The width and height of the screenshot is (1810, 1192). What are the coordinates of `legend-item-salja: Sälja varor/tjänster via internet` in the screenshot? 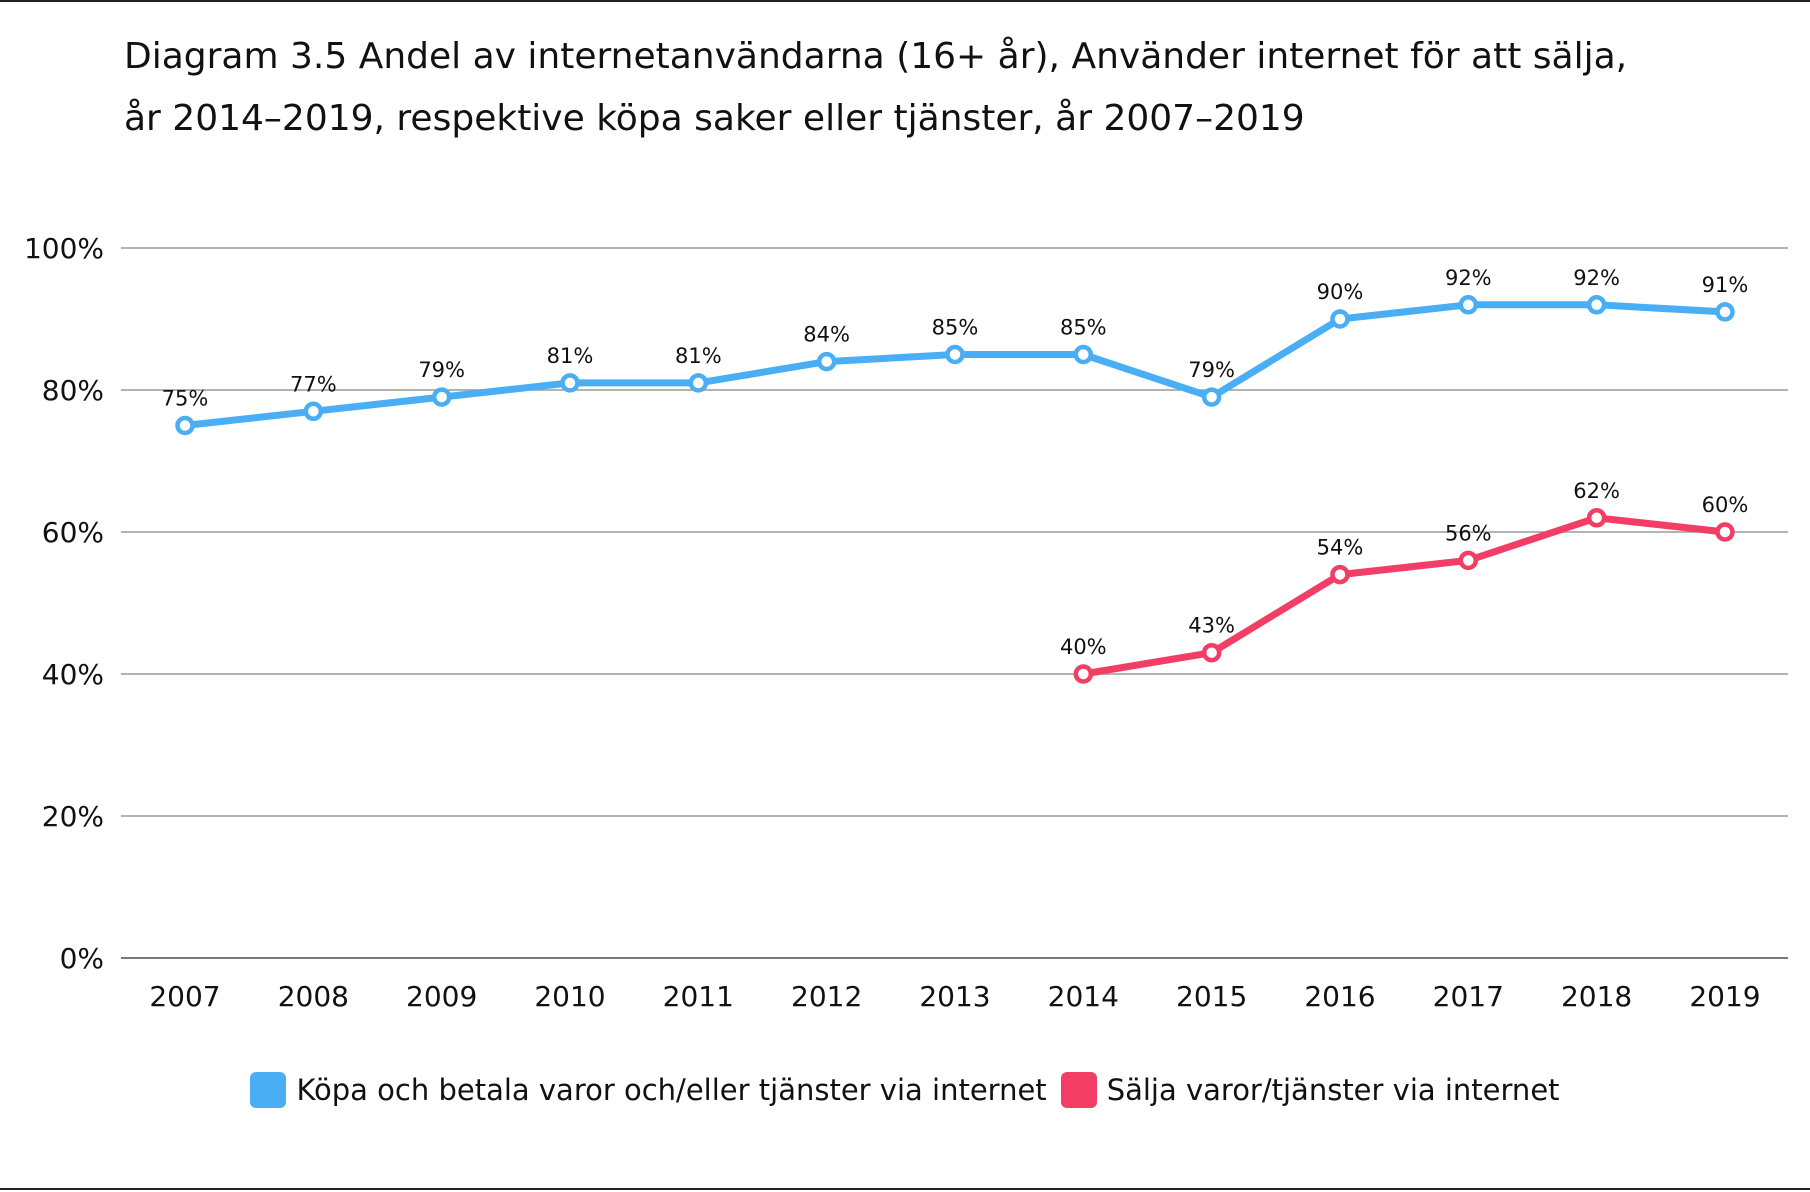 It's located at (1310, 1090).